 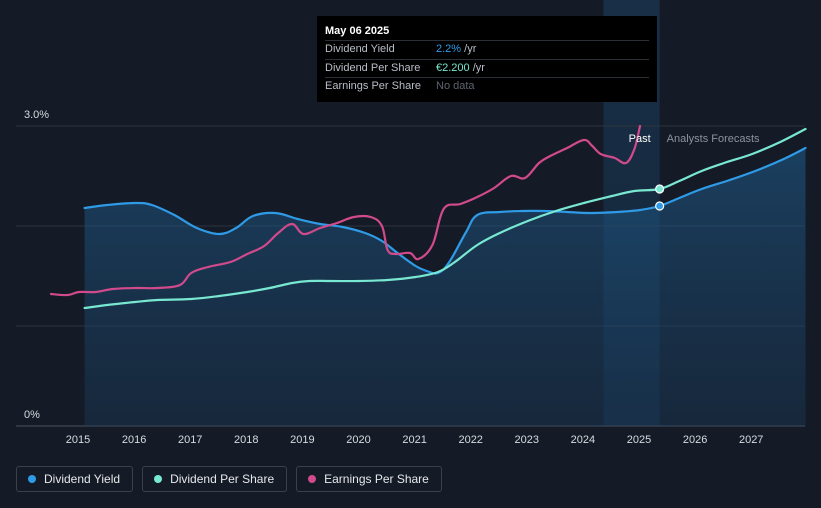 I want to click on tooltip-value: €2.200, so click(x=453, y=67).